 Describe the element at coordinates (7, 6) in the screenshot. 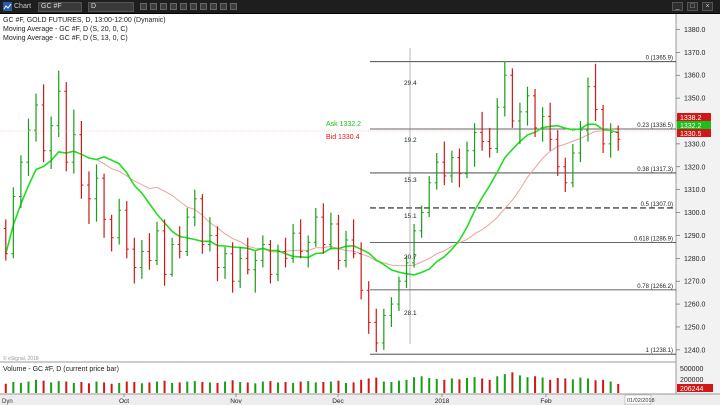

I see `chart-icon` at that location.